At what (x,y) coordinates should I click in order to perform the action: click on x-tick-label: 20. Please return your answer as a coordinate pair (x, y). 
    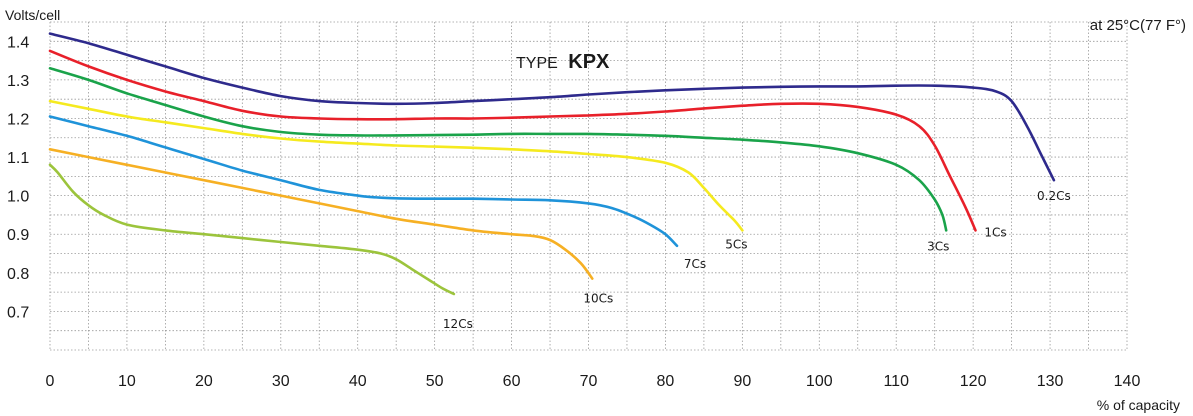
    Looking at the image, I should click on (204, 381).